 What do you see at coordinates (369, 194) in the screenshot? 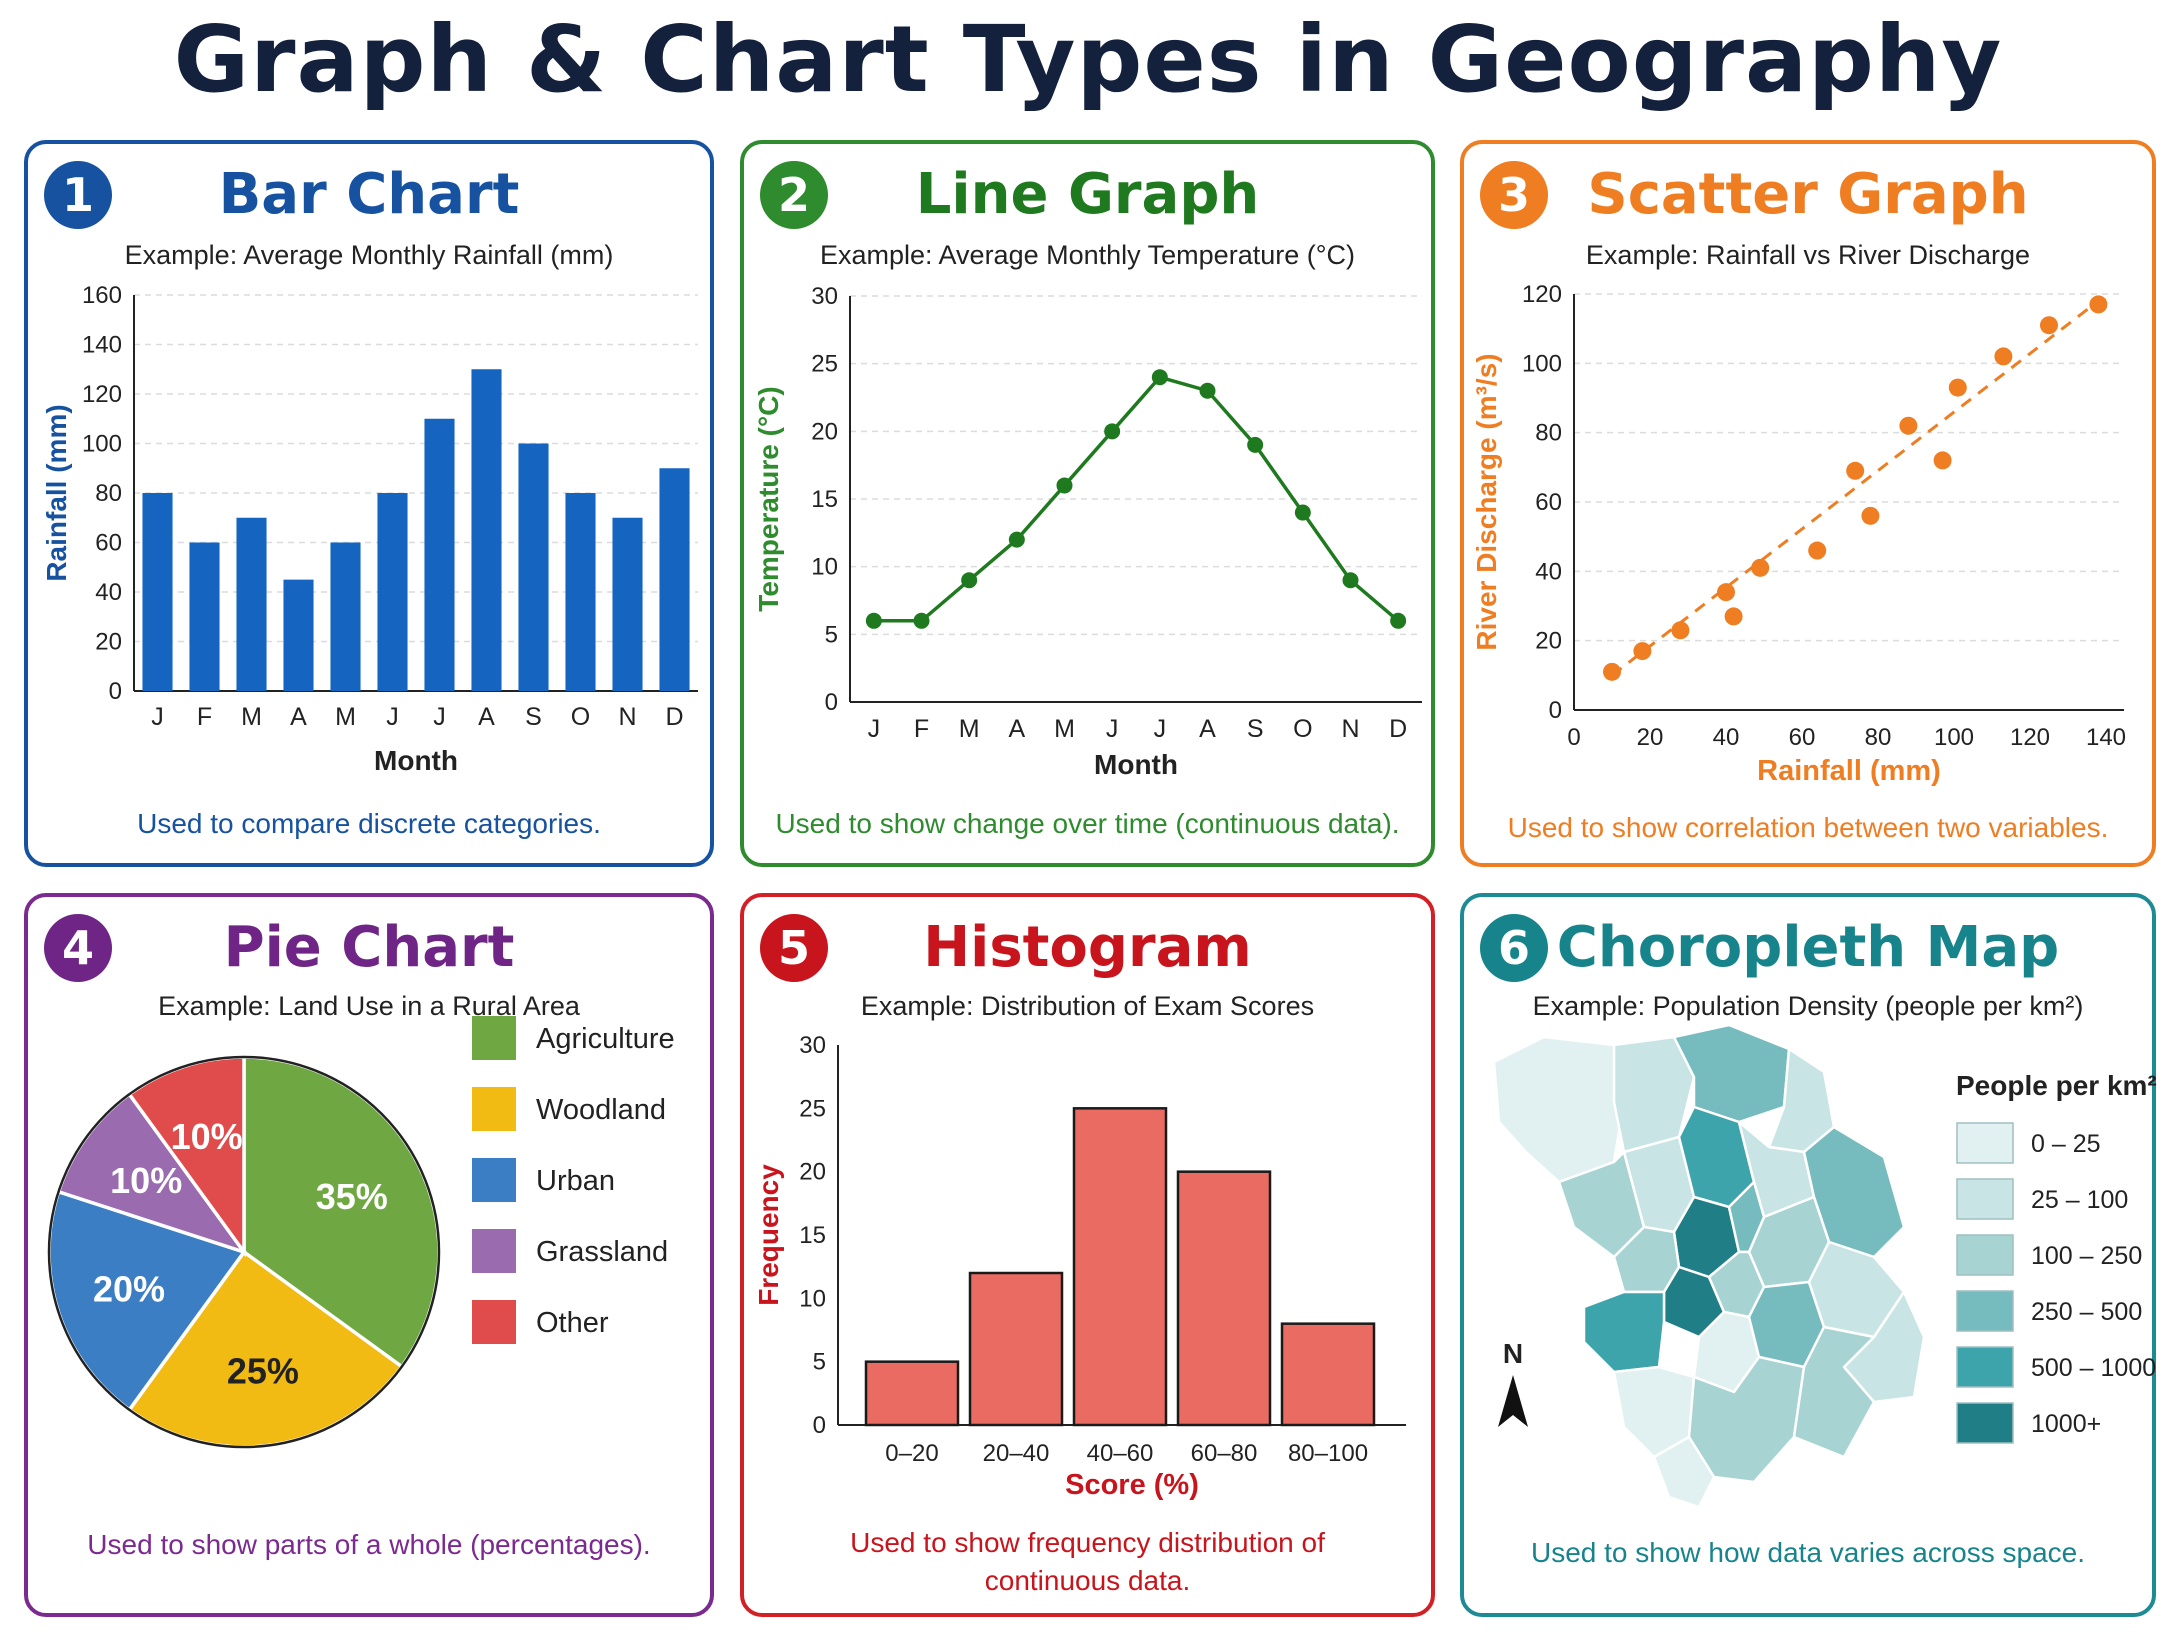
I see `panel-title: Bar Chart` at bounding box center [369, 194].